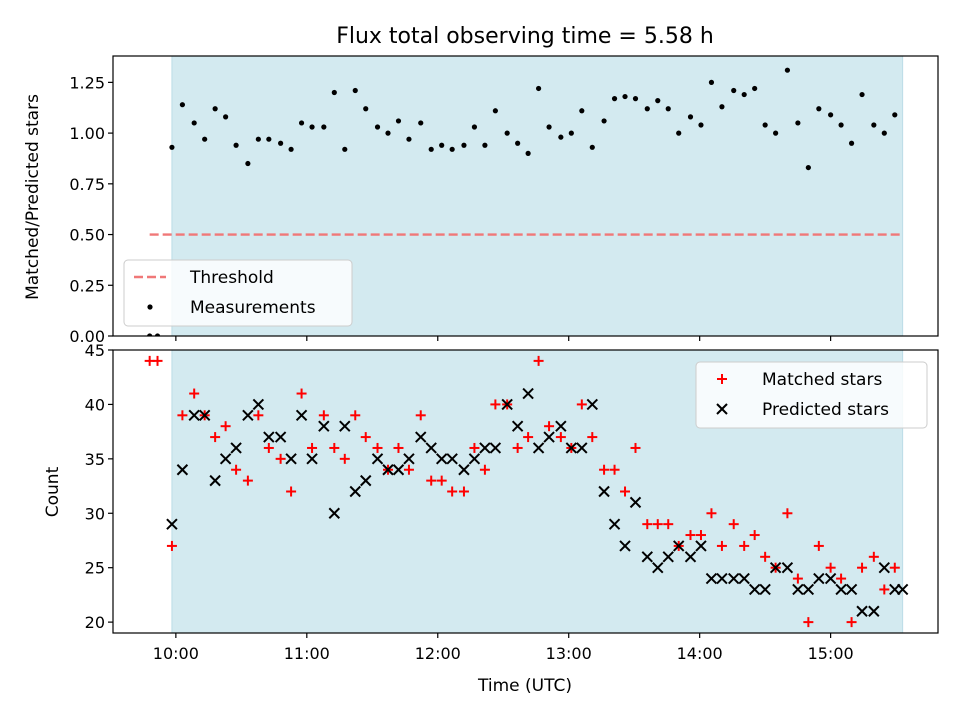 The width and height of the screenshot is (960, 720). I want to click on y-tick-label: 0.50, so click(87, 235).